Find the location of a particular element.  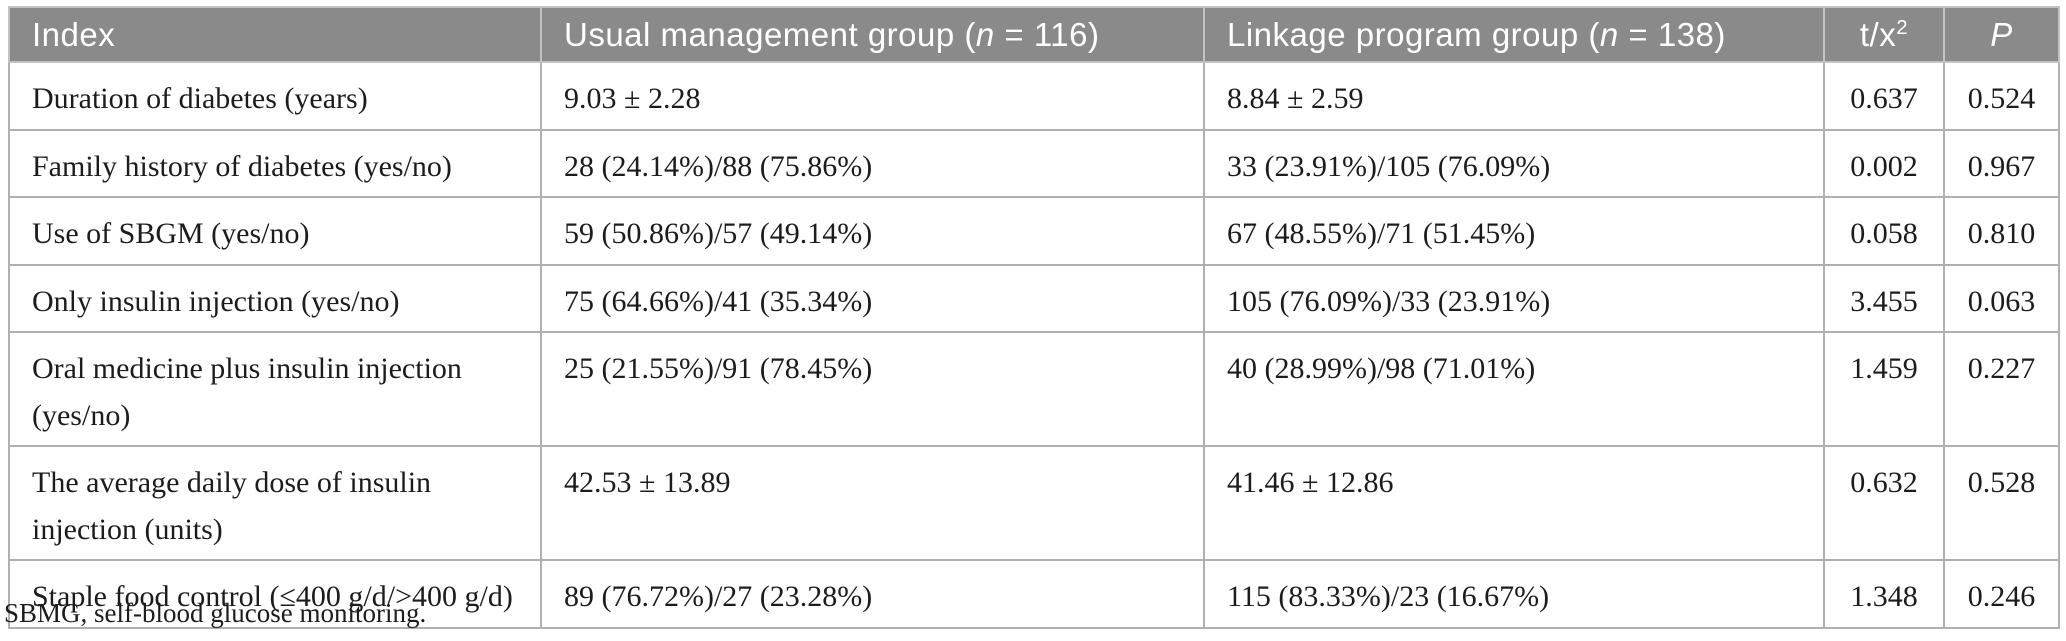

cell-statistic: 1.459 is located at coordinates (1884, 389).